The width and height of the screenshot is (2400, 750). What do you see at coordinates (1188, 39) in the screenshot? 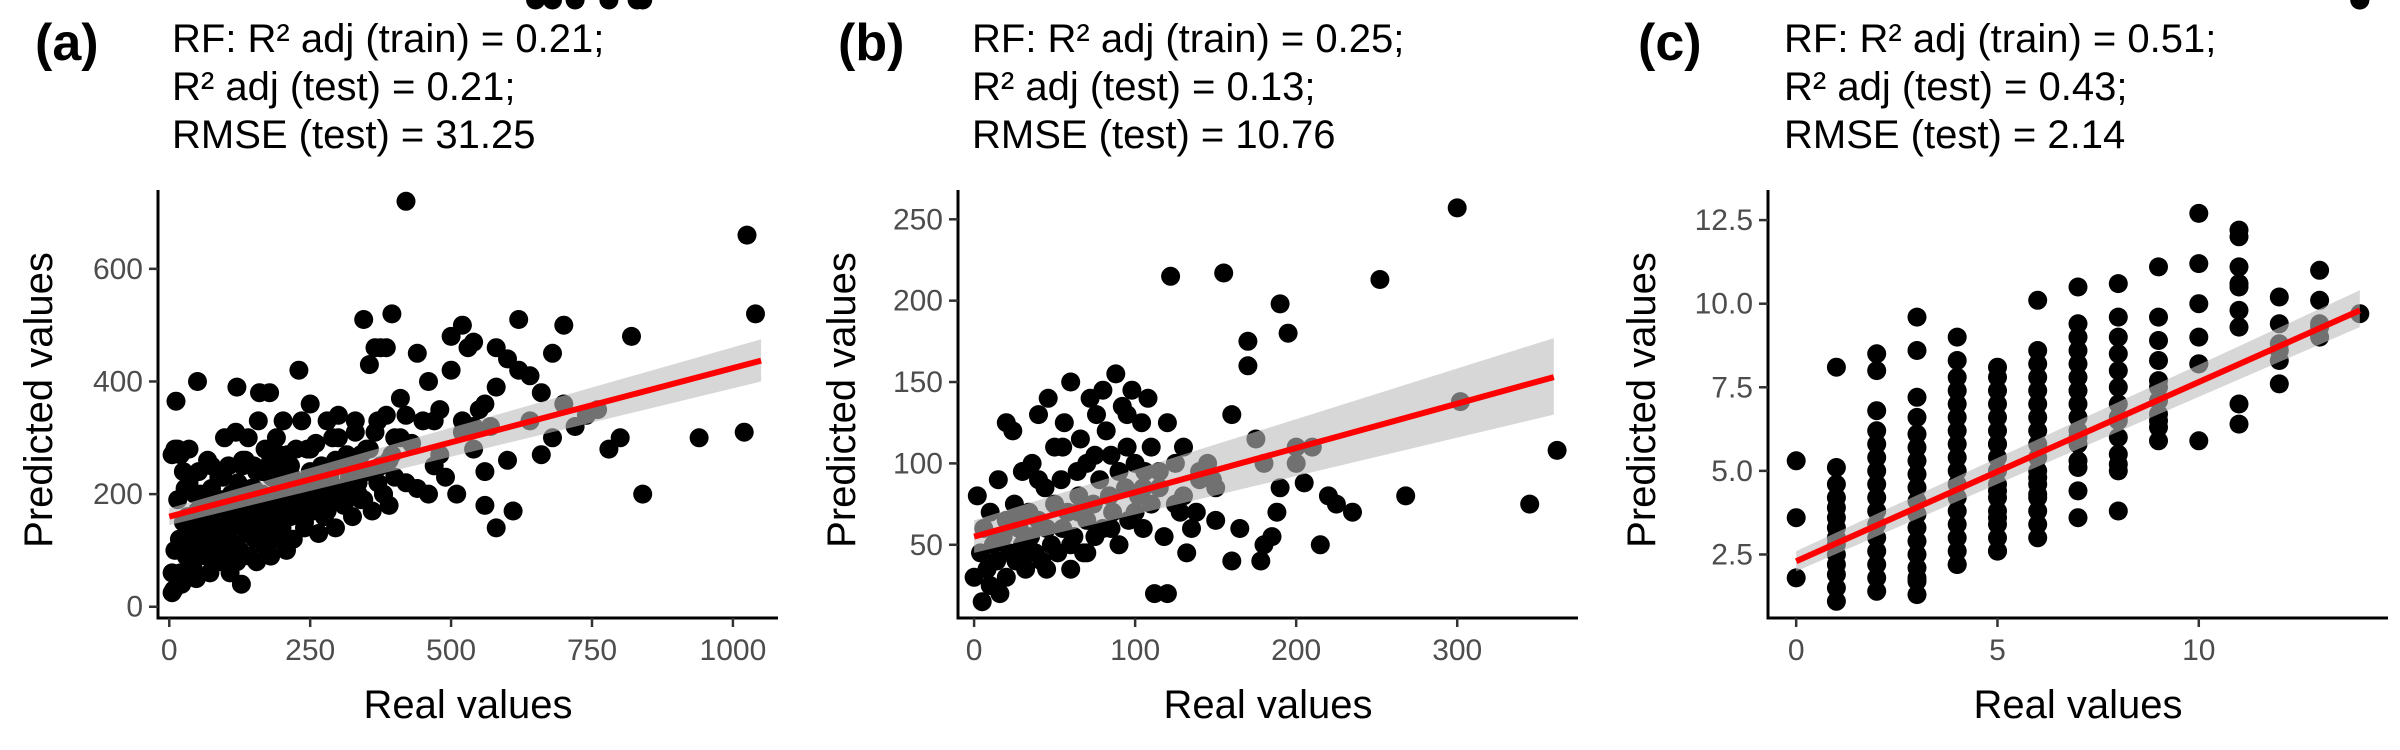
I see `panel-b-title-line-1: RF: R² adj (train) = 0.25;` at bounding box center [1188, 39].